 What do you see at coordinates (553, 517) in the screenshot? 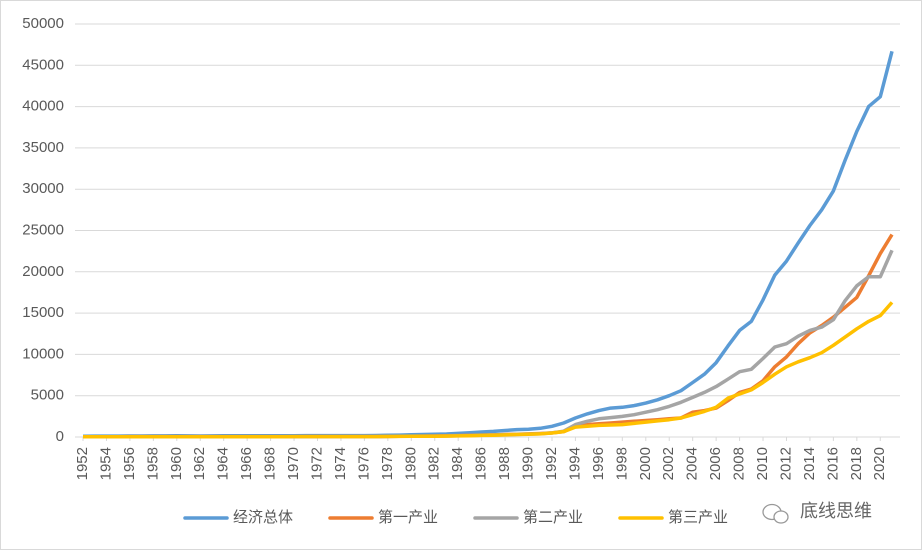
I see `legend-label: 第二产业` at bounding box center [553, 517].